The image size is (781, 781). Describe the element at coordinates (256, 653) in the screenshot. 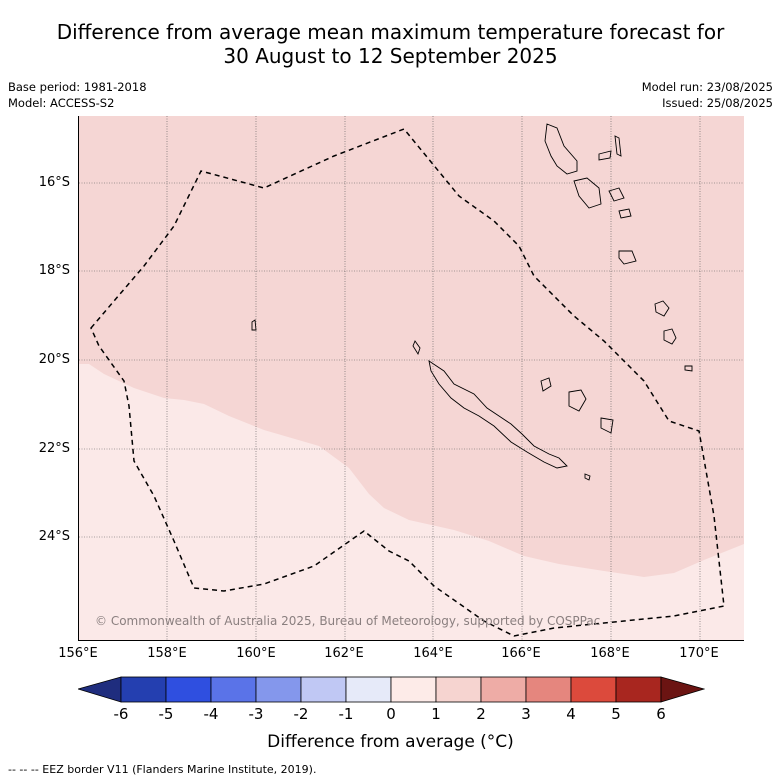

I see `longitude-label: 160°E` at that location.